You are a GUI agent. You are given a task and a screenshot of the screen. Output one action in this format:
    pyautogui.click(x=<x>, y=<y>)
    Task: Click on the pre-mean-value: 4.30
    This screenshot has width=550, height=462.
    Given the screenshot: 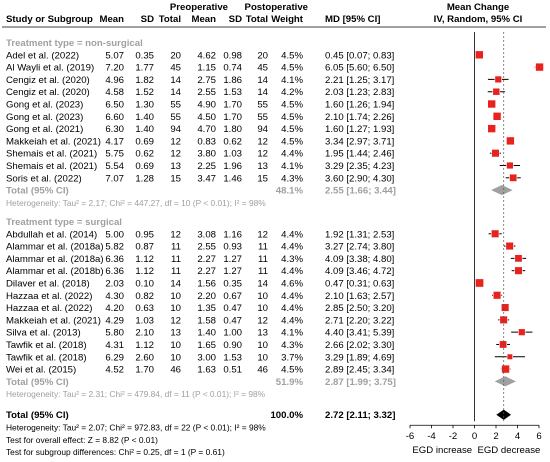 What is the action you would take?
    pyautogui.click(x=114, y=296)
    